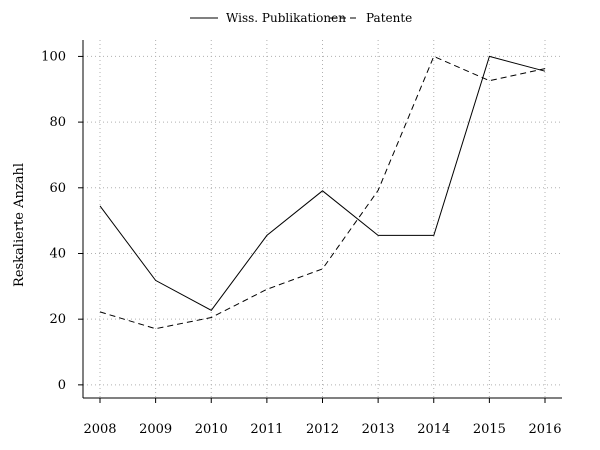 This screenshot has height=450, width=600. I want to click on x-tick-label-2008: 2008, so click(99, 429).